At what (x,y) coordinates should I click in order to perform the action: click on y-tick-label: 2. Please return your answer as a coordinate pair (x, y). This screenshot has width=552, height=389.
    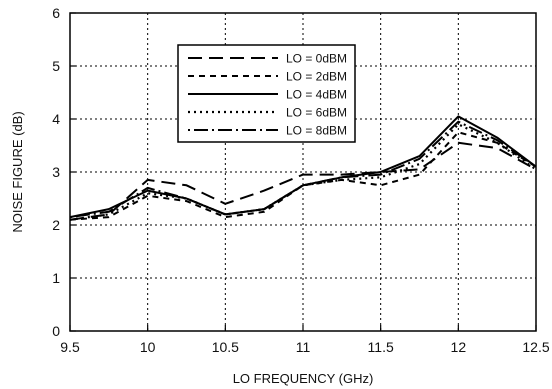
    Looking at the image, I should click on (56, 225).